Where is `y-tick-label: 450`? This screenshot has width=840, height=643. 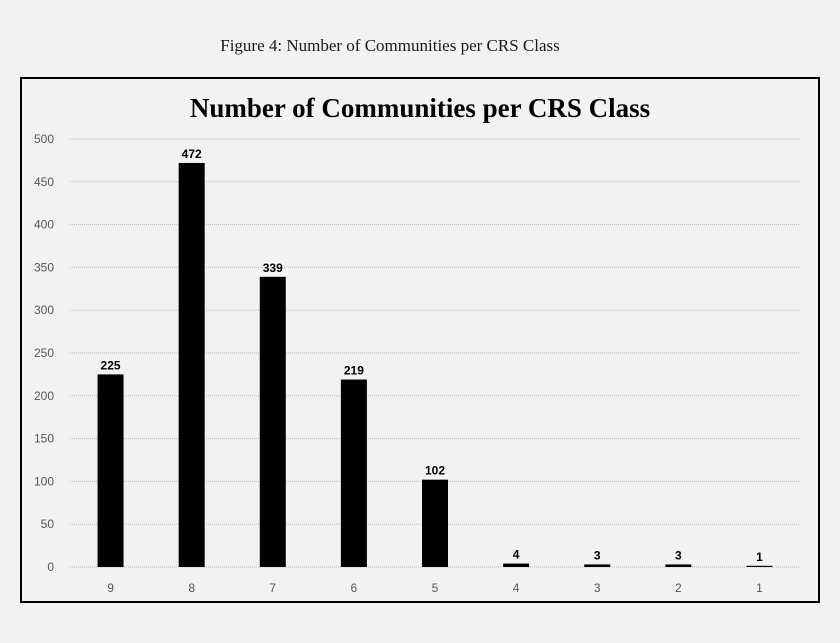
y-tick-label: 450 is located at coordinates (44, 182).